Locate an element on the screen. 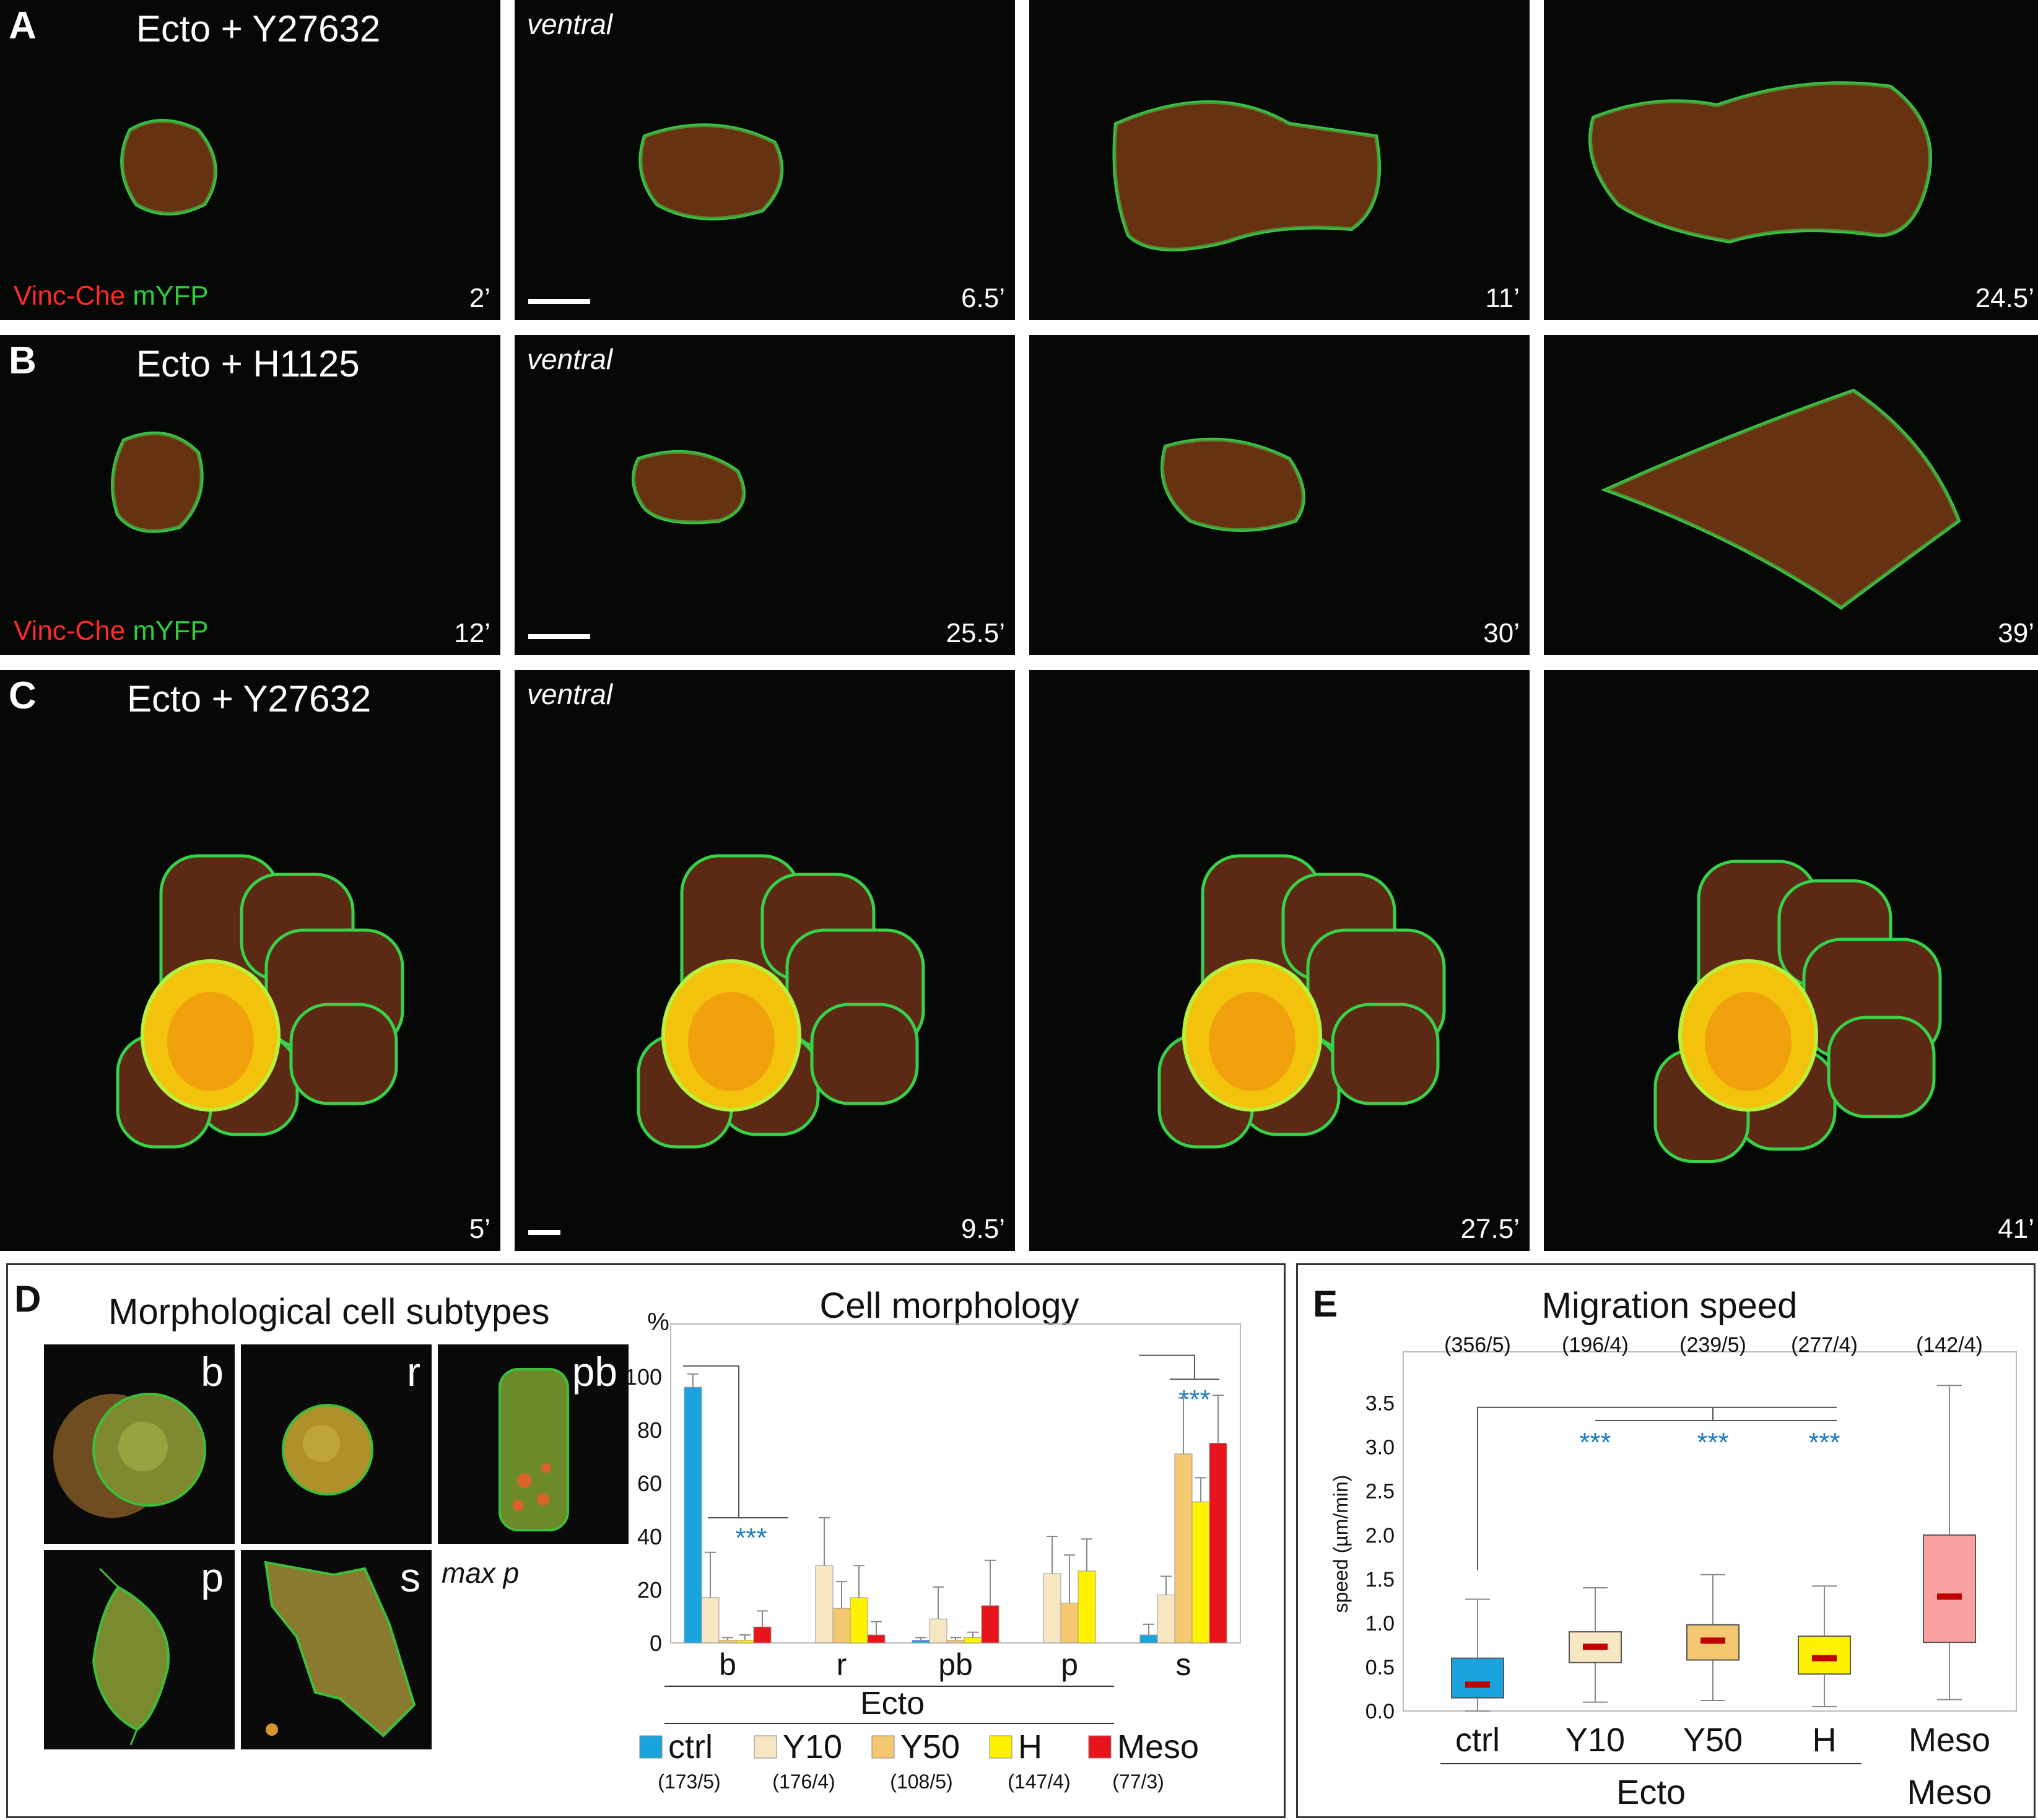 This screenshot has width=2038, height=1820. x-tick: Meso is located at coordinates (1949, 1741).